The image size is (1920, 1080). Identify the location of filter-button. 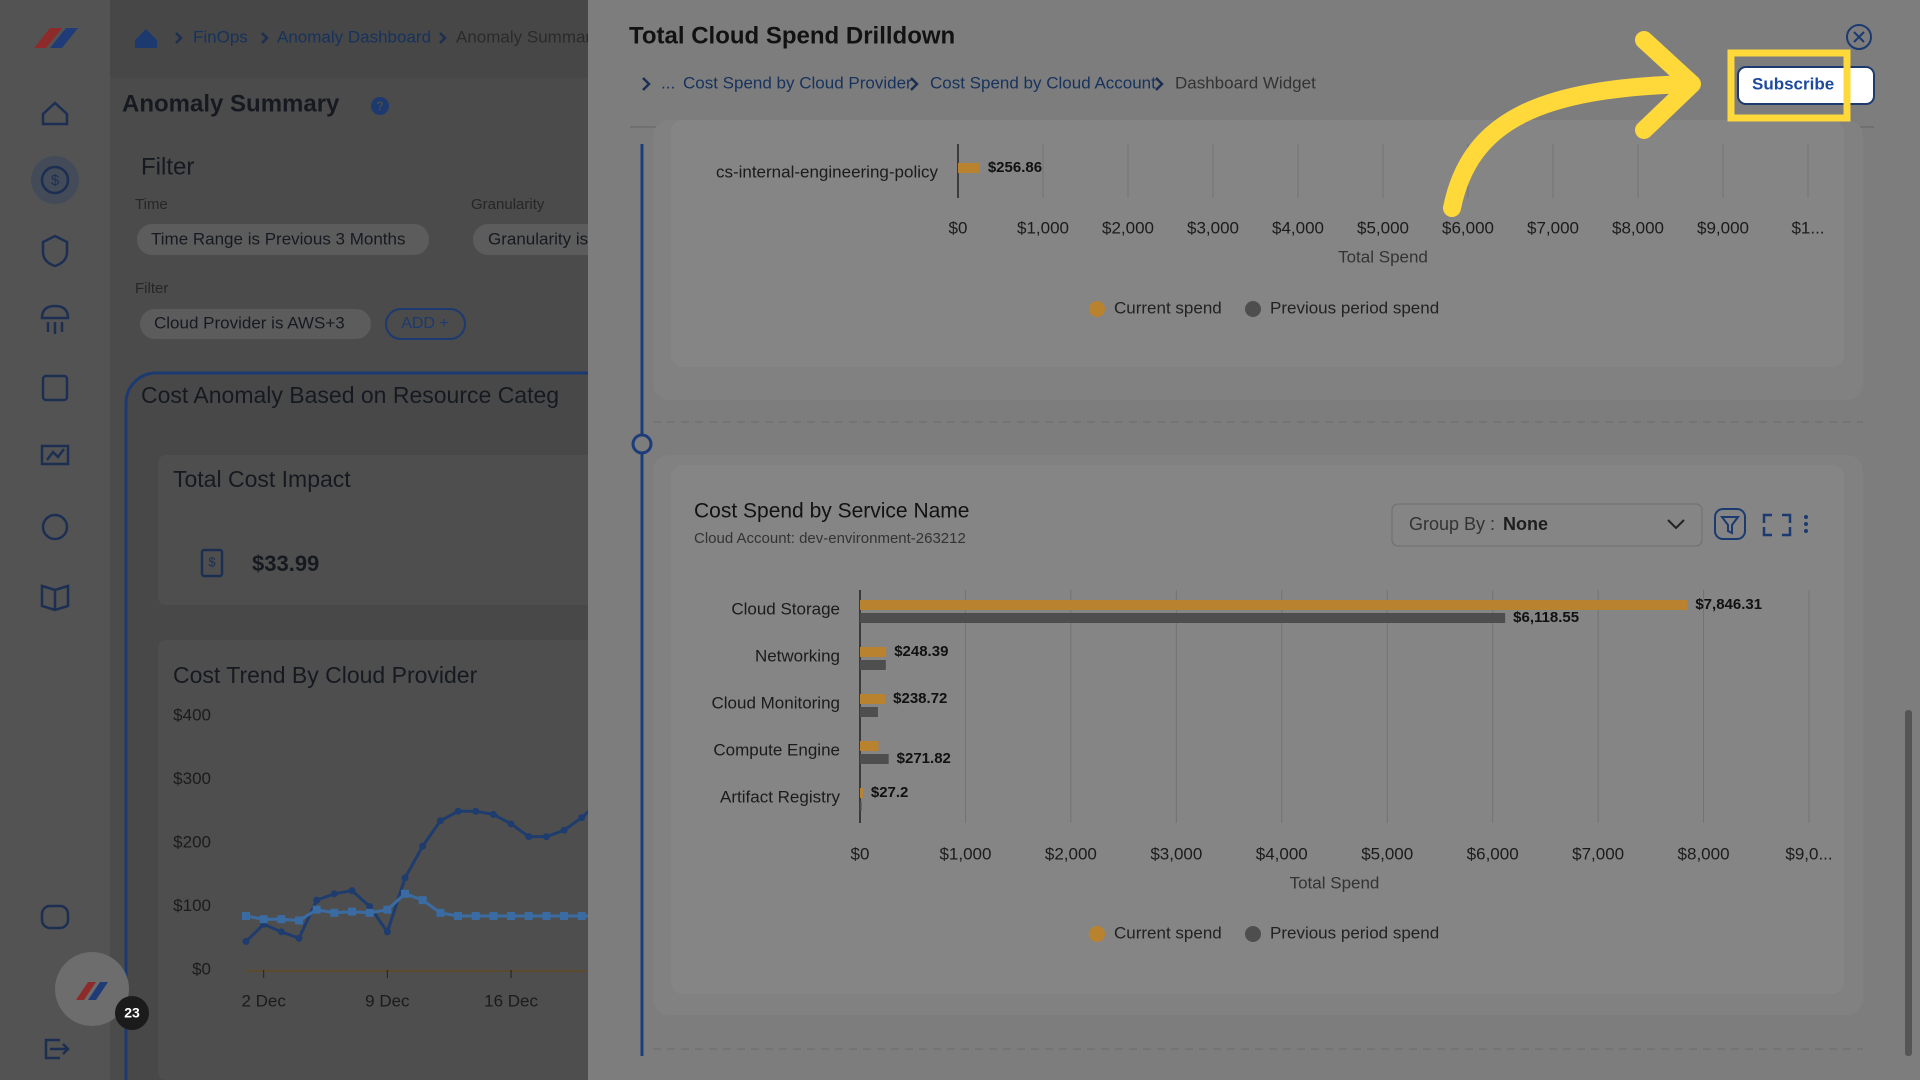
(1730, 524).